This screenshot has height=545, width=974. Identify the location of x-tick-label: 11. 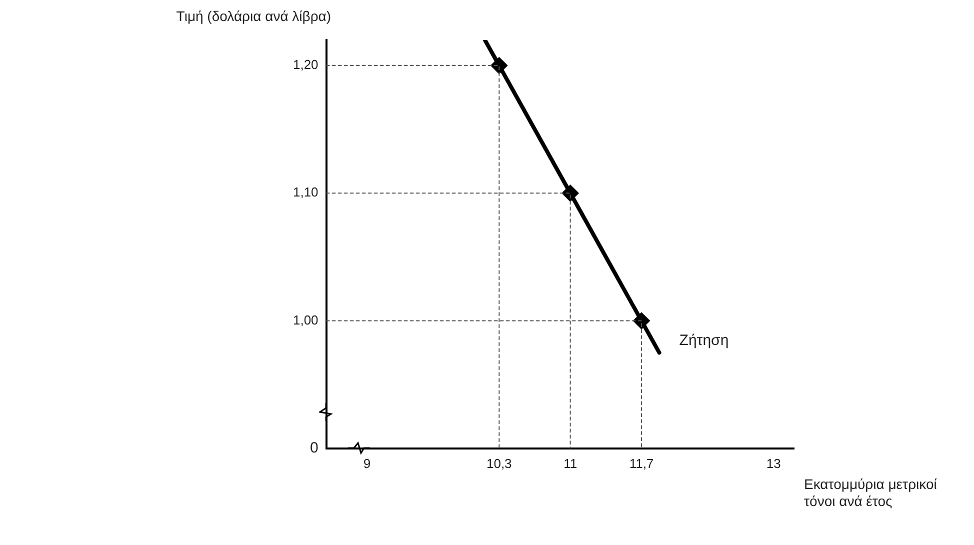
(571, 463).